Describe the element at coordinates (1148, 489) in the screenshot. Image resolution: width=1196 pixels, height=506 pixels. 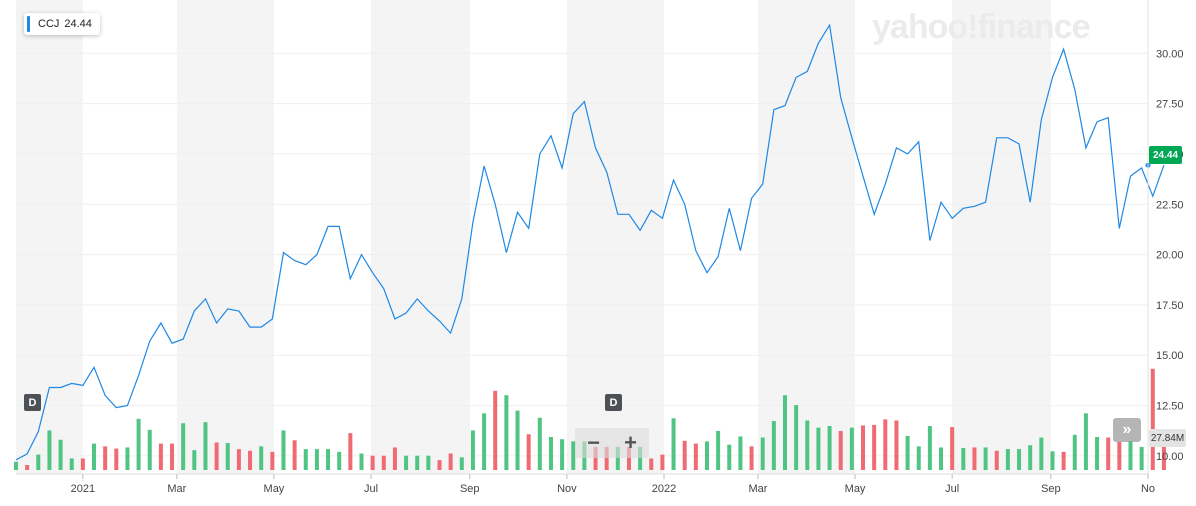
I see `x-tick-label: No` at that location.